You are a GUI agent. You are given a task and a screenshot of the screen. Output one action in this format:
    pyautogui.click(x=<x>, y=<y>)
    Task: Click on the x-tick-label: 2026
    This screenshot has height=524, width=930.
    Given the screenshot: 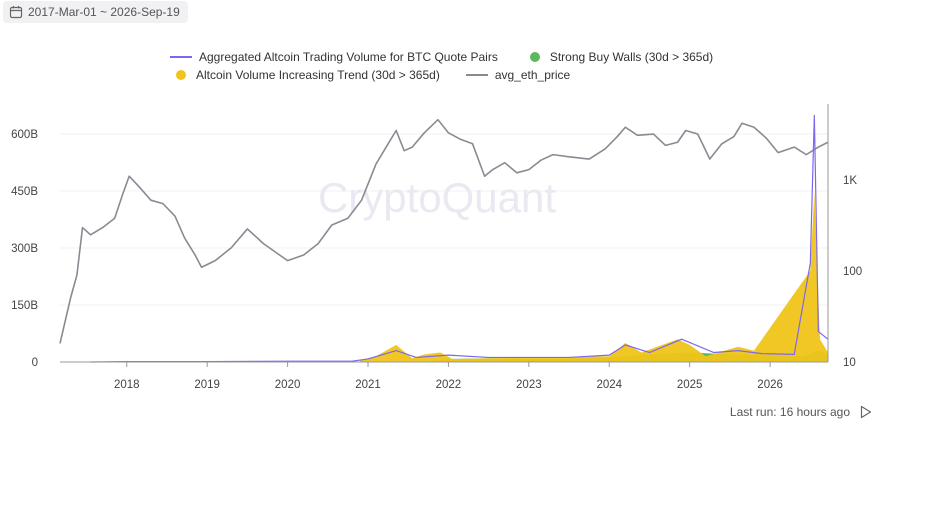 What is the action you would take?
    pyautogui.click(x=770, y=385)
    